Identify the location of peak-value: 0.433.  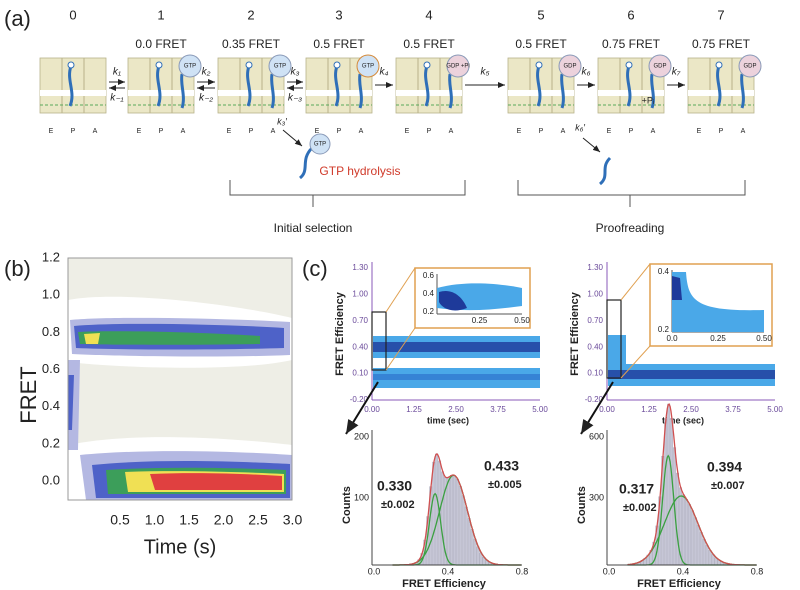
(501, 466).